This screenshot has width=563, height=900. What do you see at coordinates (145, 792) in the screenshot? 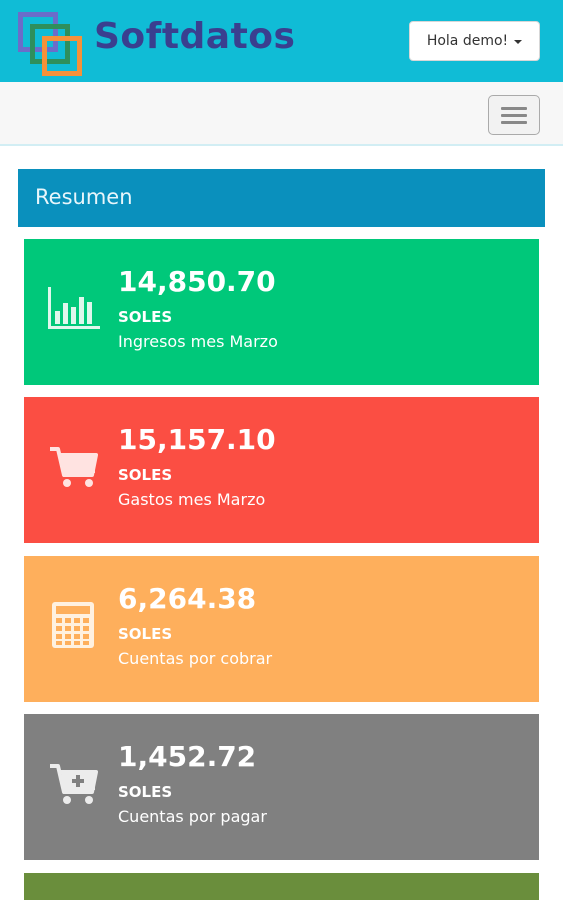
I see `payables-unit: SOLES` at bounding box center [145, 792].